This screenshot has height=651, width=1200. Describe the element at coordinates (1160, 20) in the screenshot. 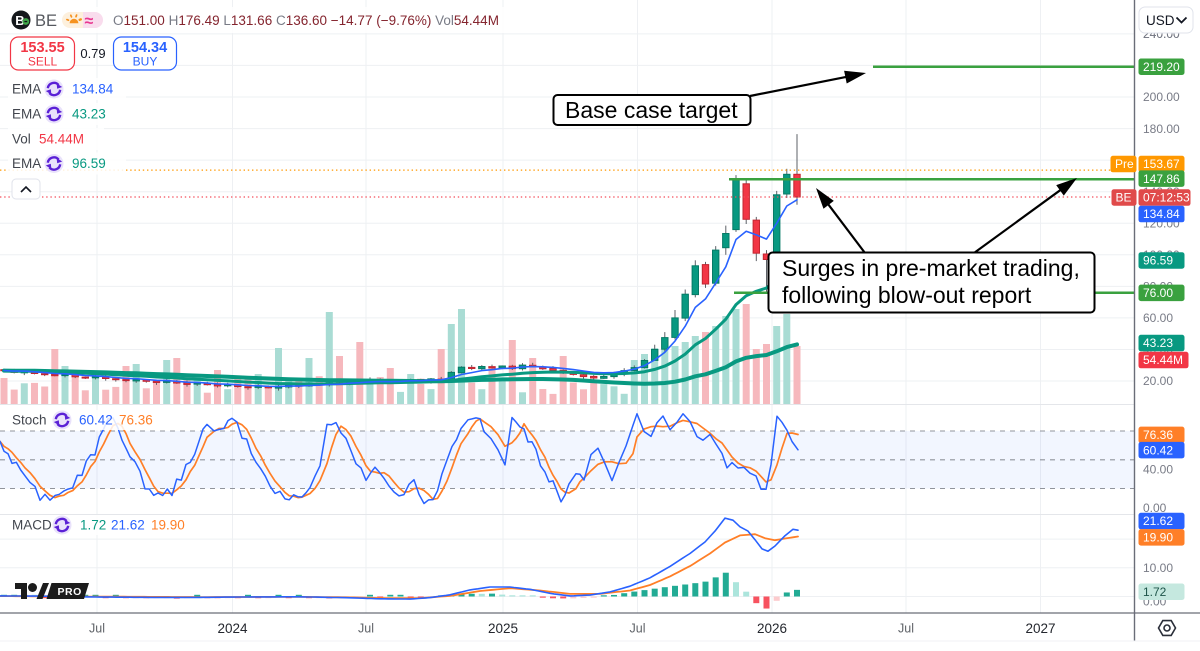

I see `svg-text: USD` at that location.